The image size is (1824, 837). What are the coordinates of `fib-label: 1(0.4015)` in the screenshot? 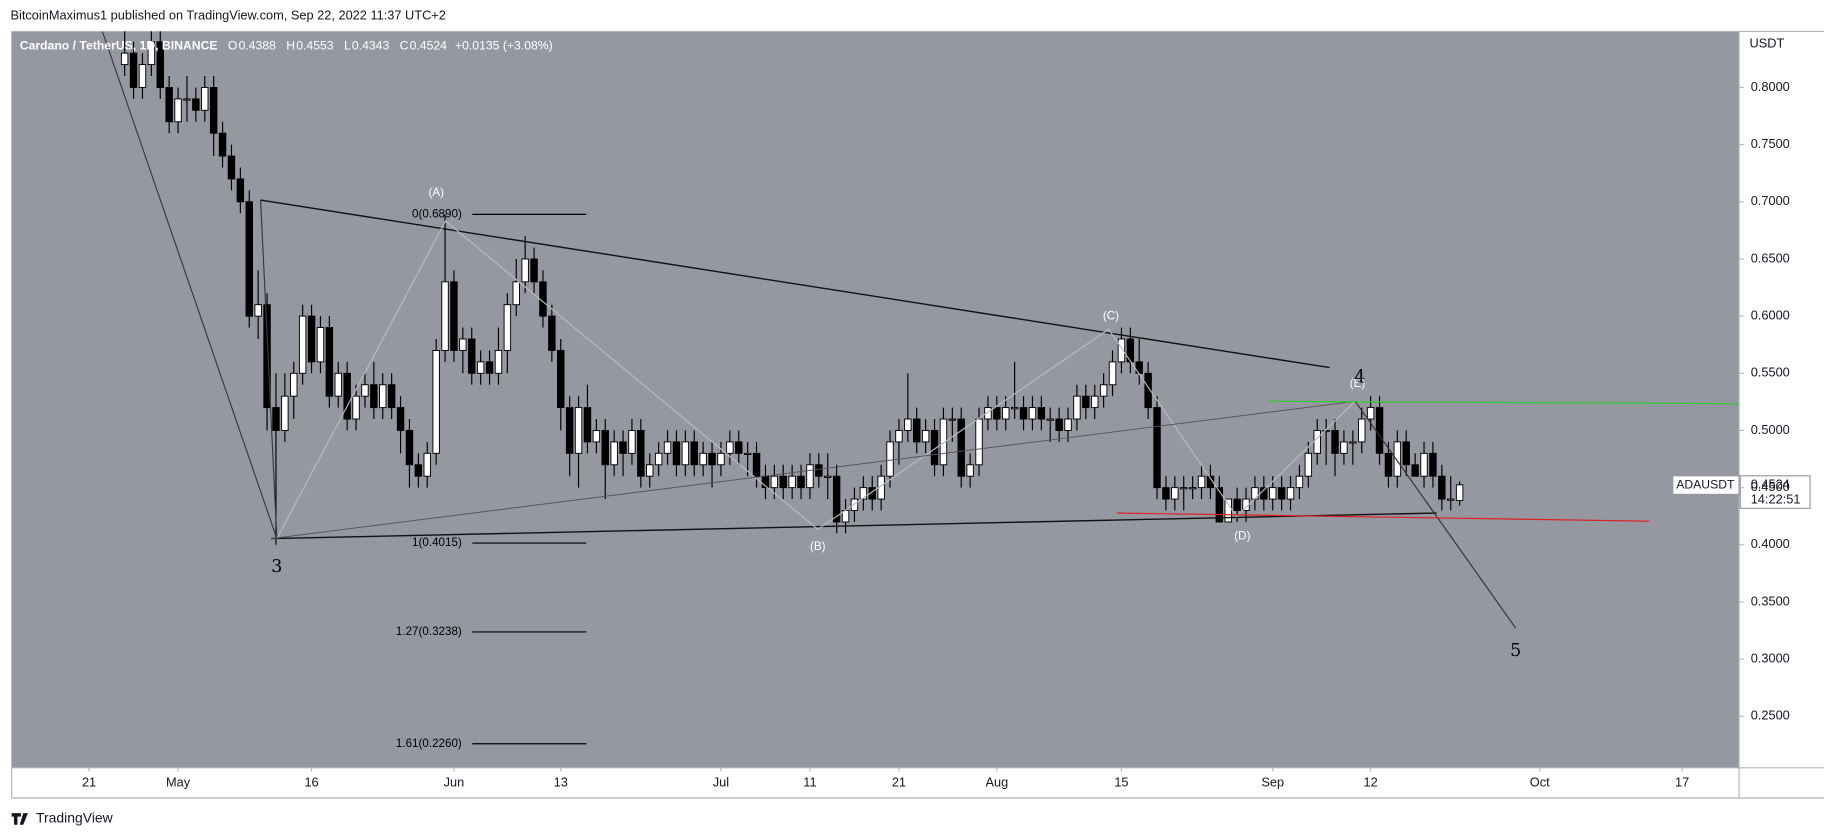 It's located at (437, 542).